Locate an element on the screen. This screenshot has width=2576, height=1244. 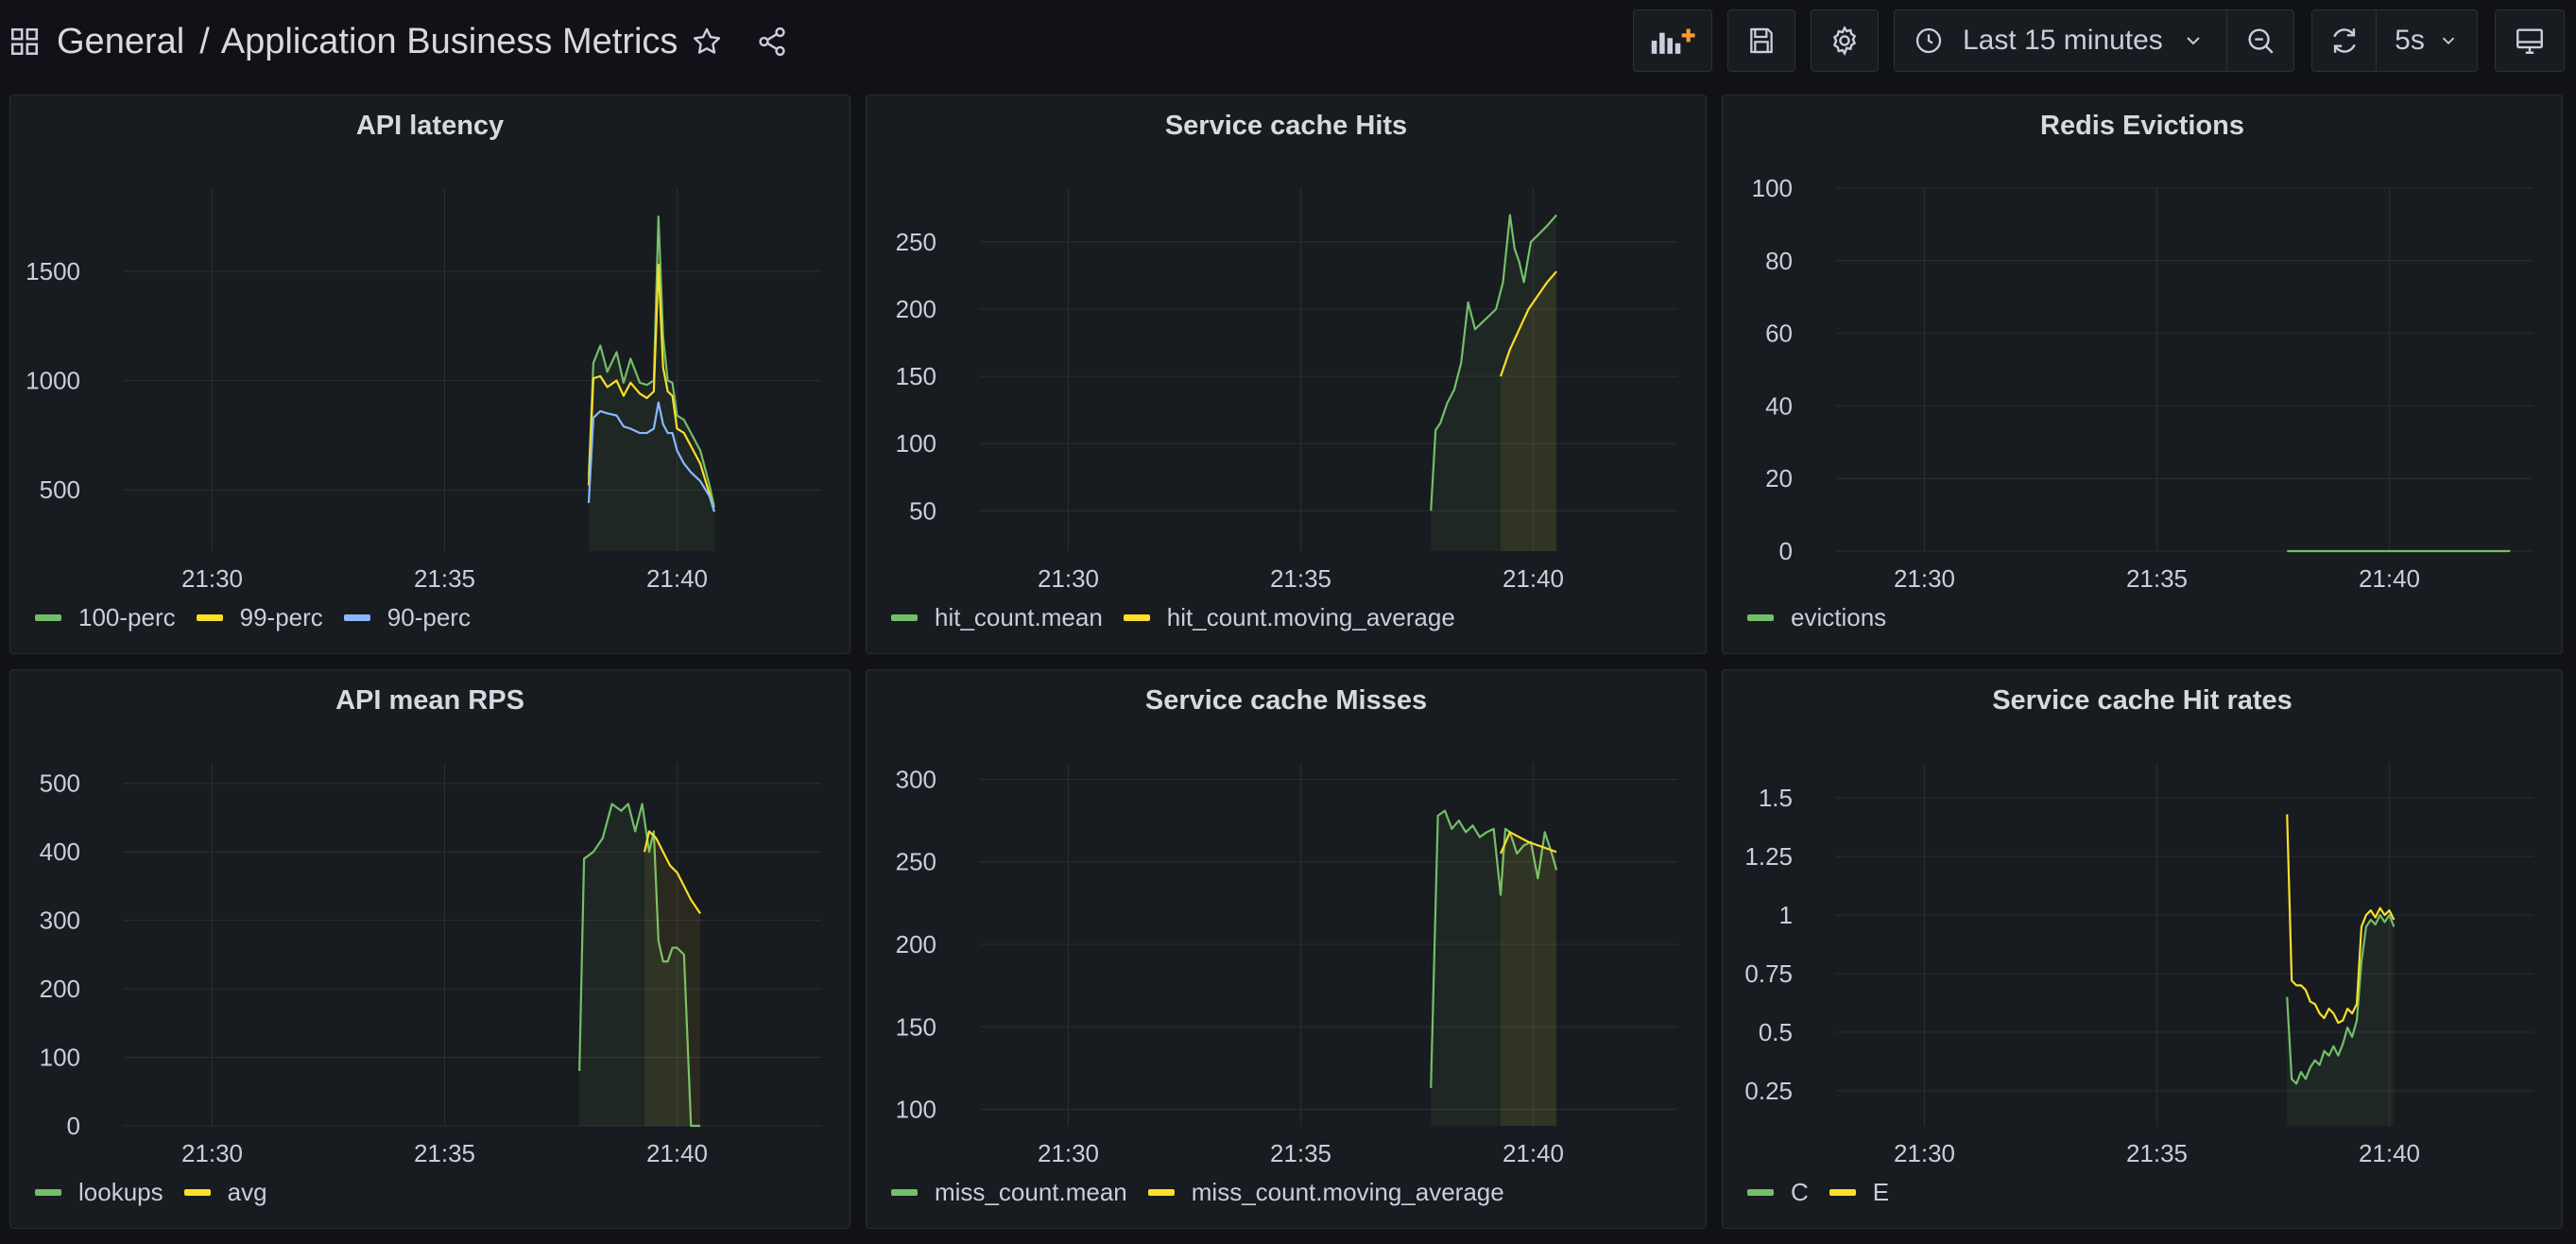
series-line-C is located at coordinates (2341, 999).